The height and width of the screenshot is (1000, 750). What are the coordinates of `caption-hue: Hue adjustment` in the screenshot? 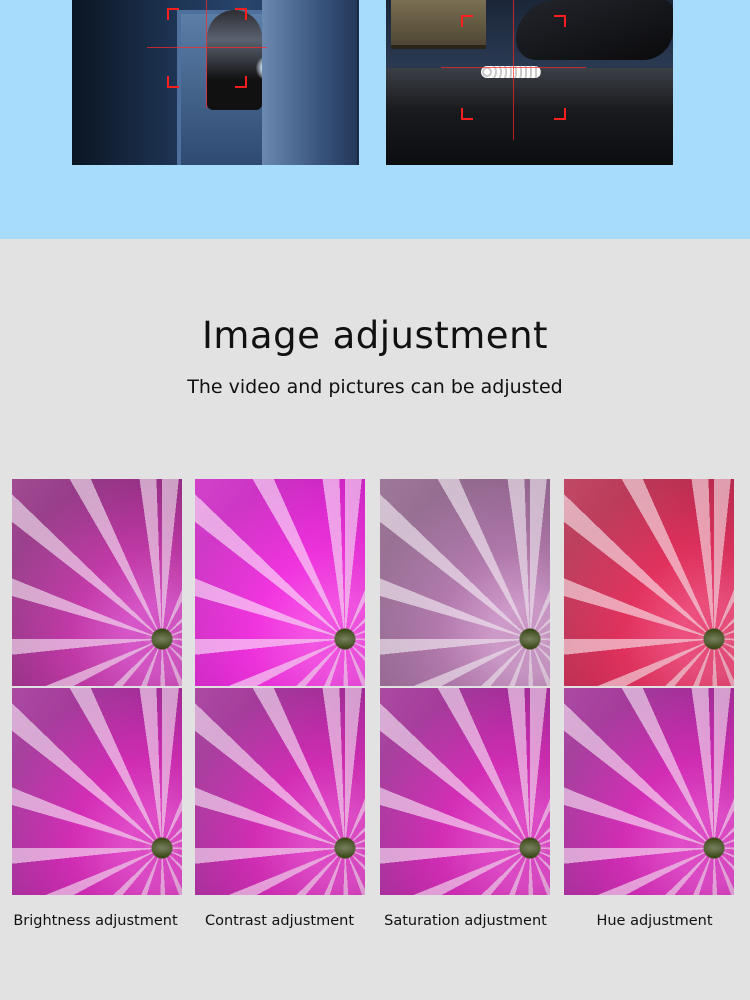 It's located at (654, 921).